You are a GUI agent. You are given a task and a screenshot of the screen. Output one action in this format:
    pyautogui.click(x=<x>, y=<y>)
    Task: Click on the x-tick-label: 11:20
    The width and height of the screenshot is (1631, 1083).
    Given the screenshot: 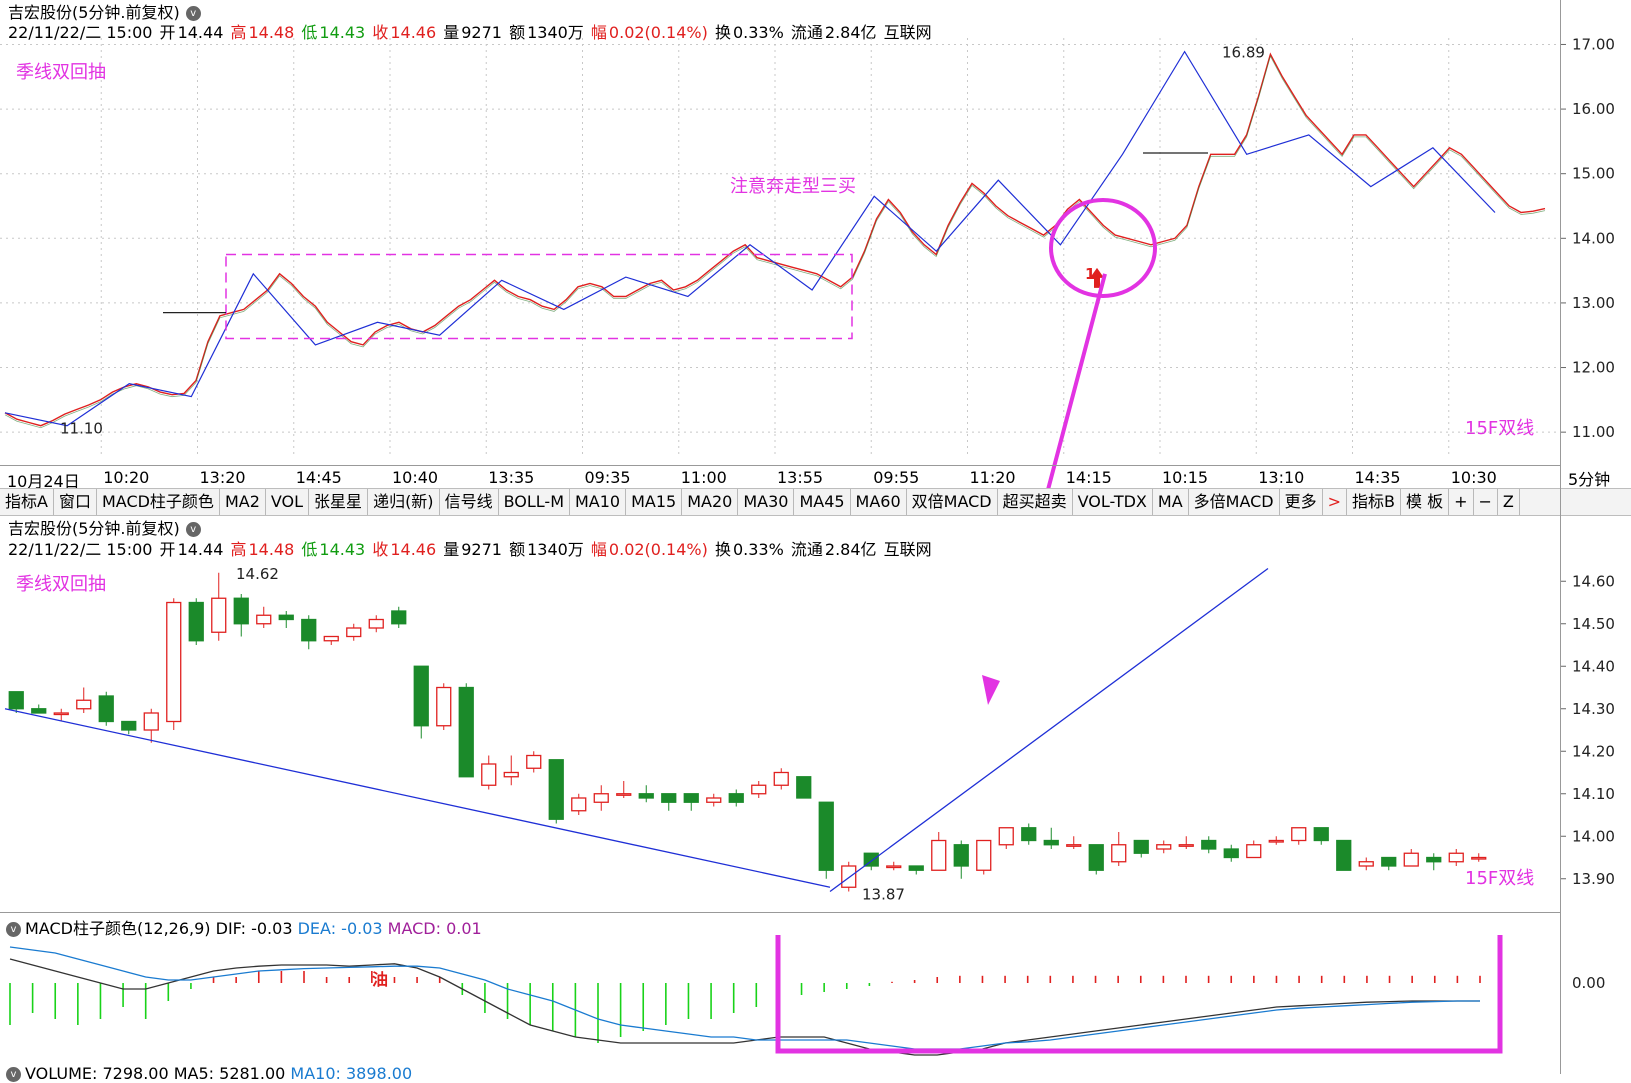 What is the action you would take?
    pyautogui.click(x=992, y=477)
    